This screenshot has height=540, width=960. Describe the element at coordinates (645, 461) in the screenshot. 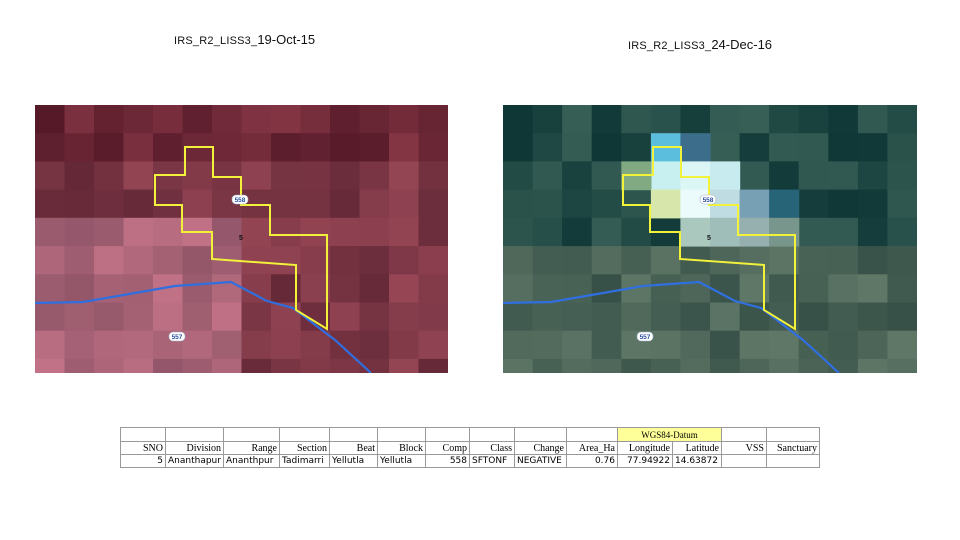

I see `cell-longitude: 77.94922` at that location.